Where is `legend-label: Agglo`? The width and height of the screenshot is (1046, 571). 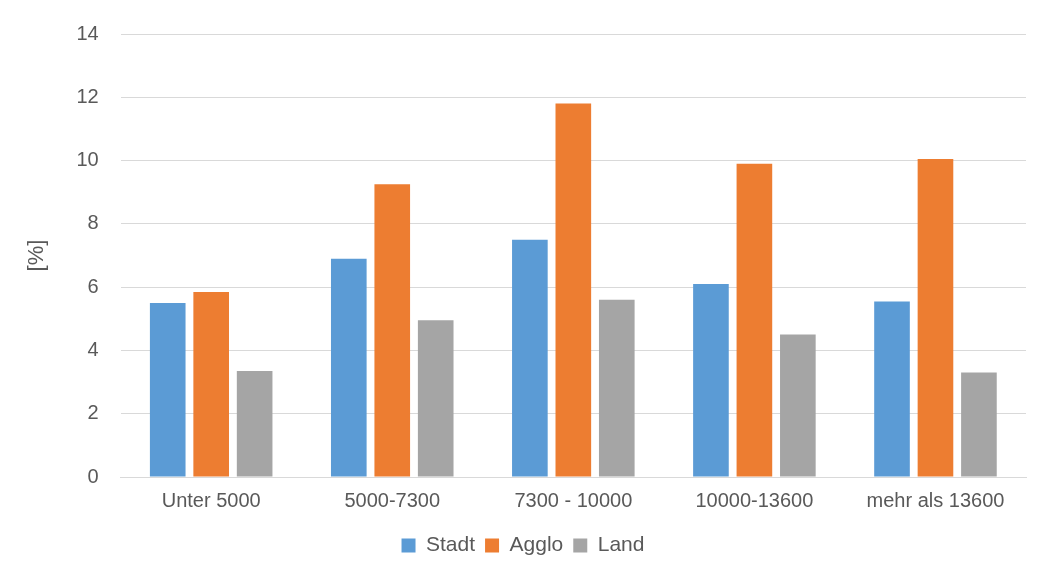 legend-label: Agglo is located at coordinates (536, 544).